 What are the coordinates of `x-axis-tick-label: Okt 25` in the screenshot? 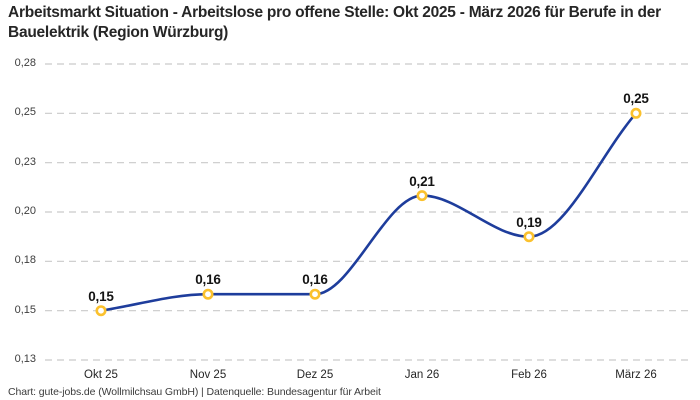 It's located at (101, 375).